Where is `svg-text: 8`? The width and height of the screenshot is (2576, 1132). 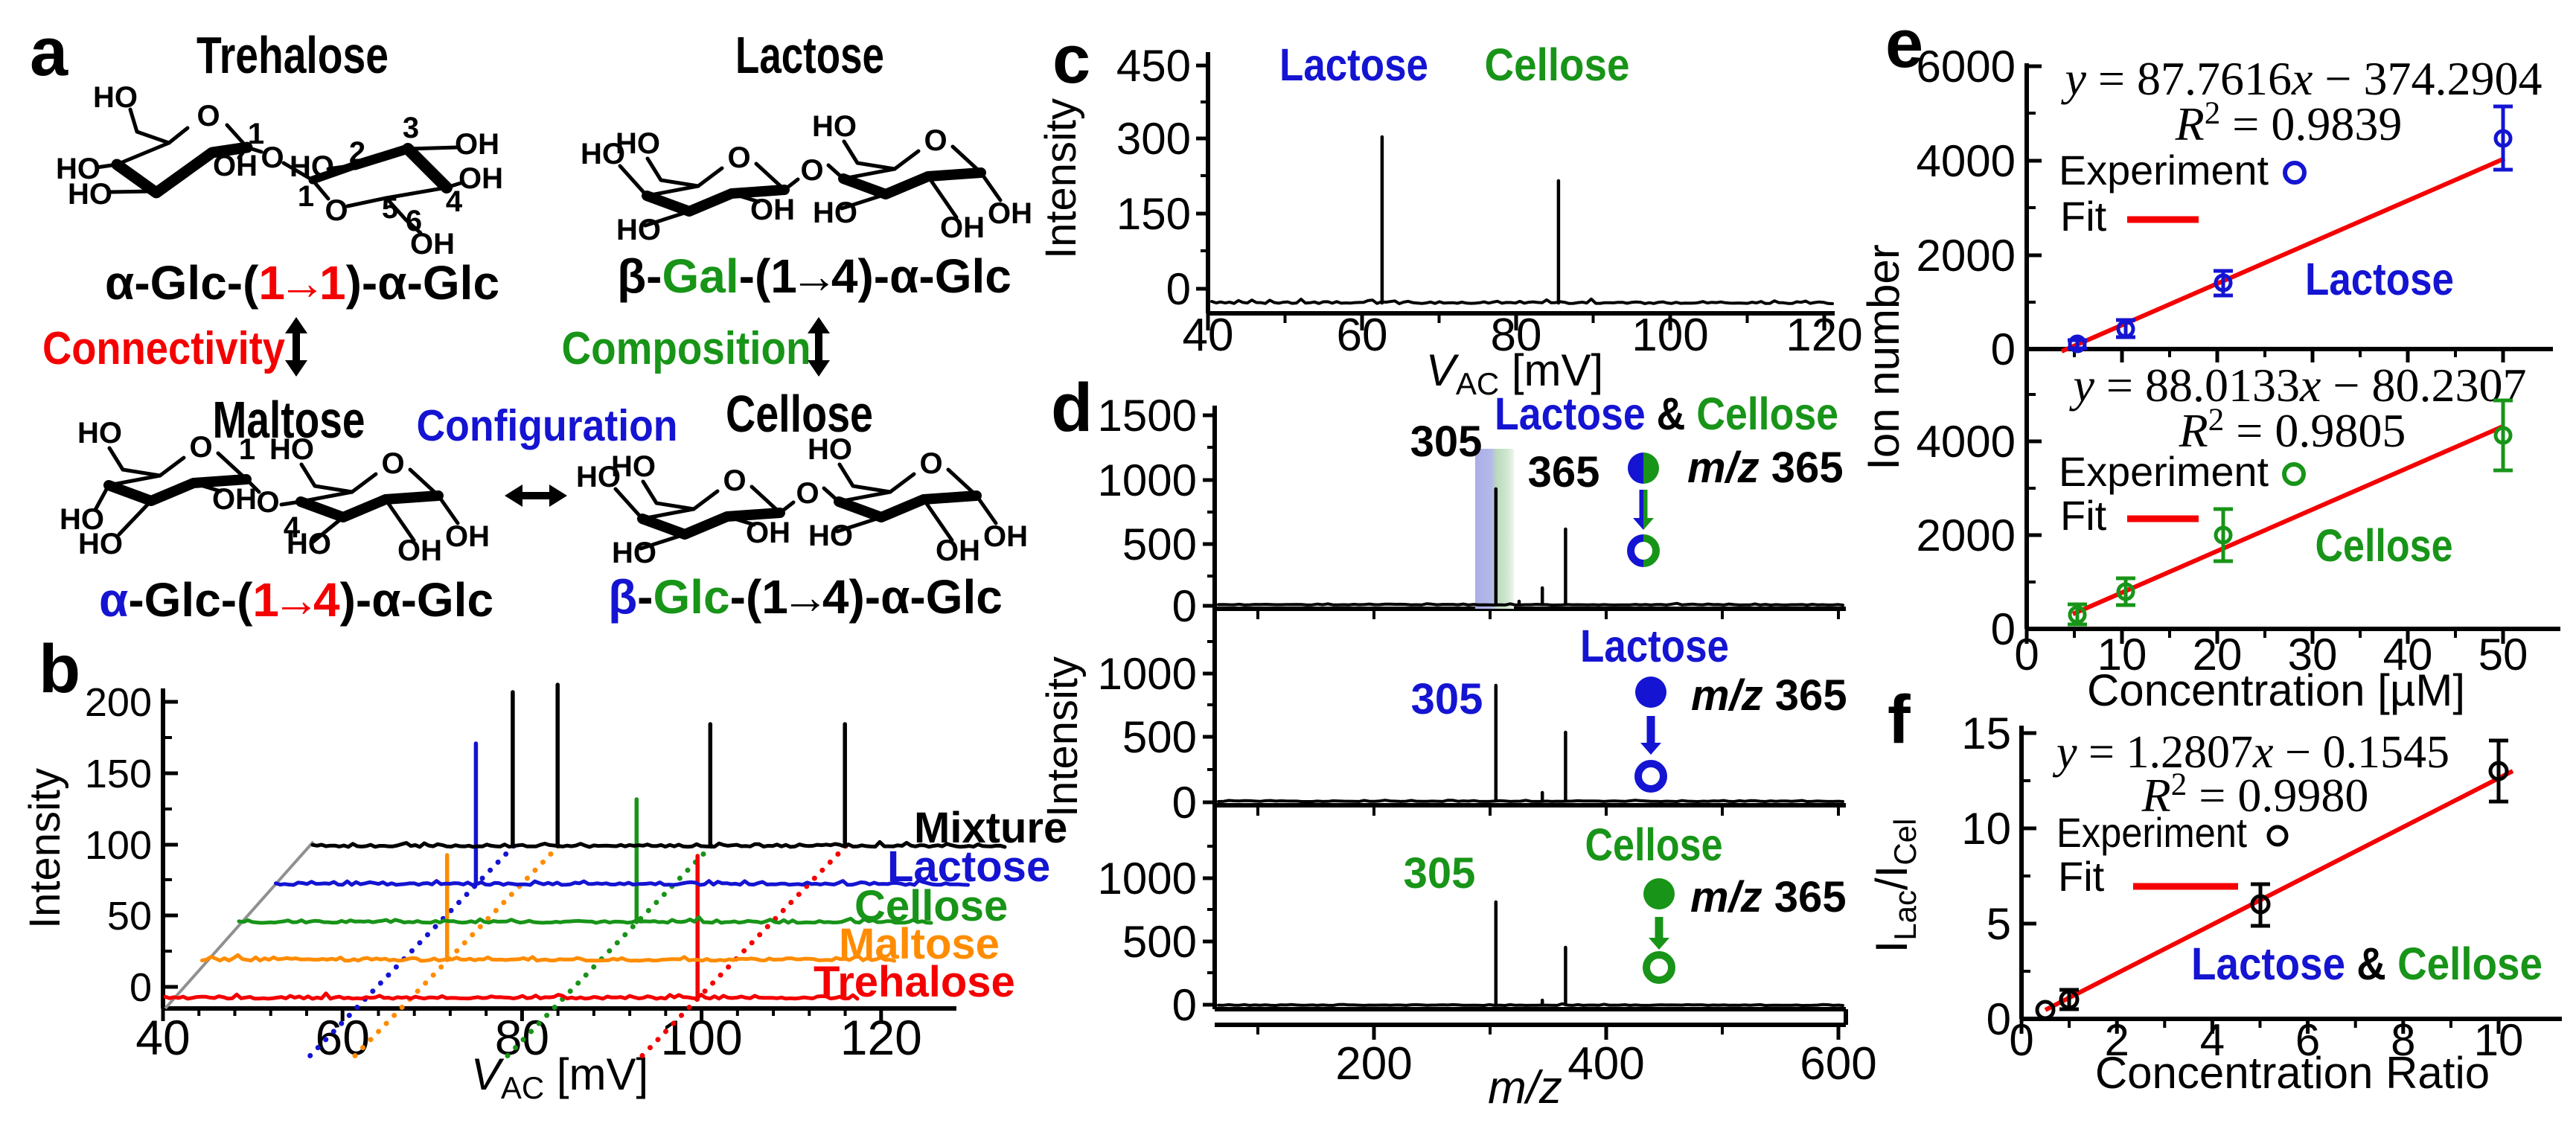 svg-text: 8 is located at coordinates (2403, 1040).